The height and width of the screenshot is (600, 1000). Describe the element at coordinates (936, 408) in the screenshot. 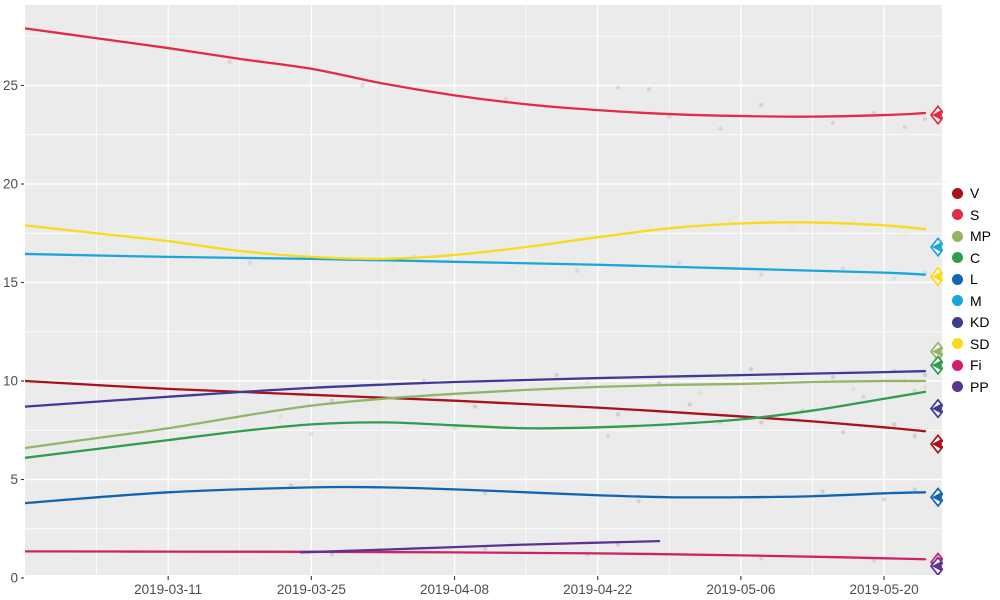

I see `result-marker-KD` at that location.